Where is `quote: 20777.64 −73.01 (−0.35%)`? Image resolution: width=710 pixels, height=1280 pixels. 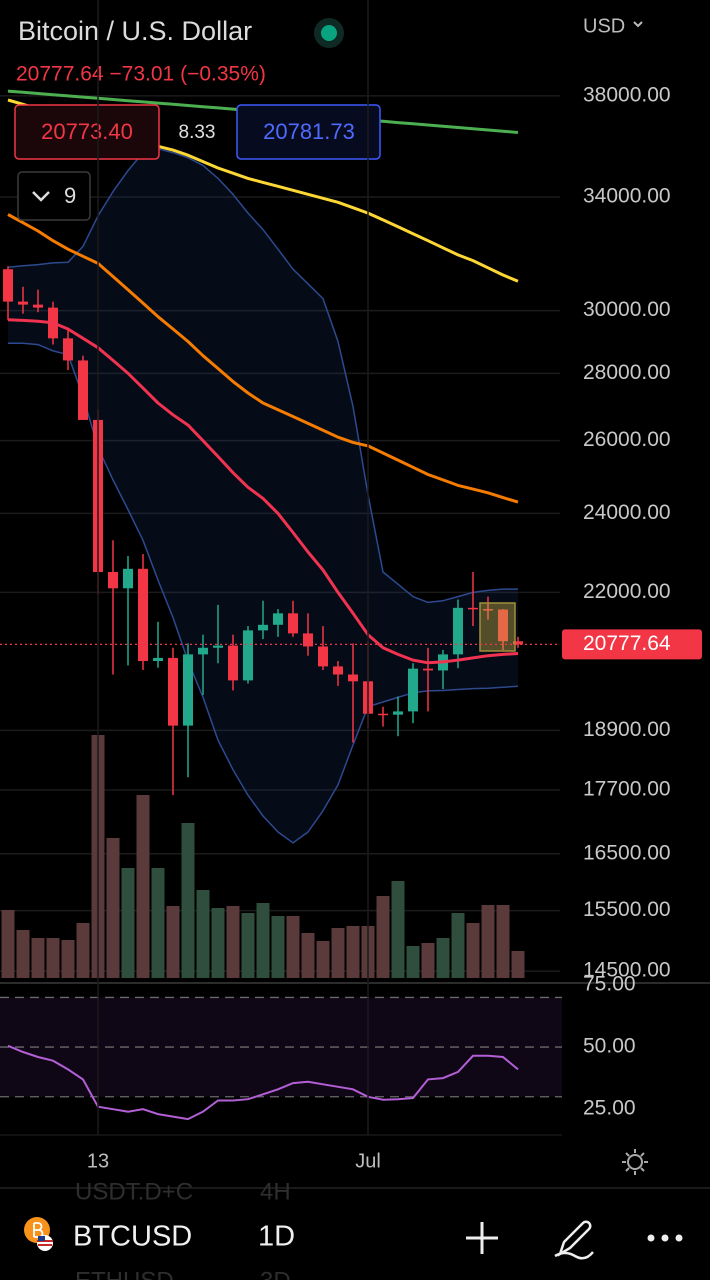
quote: 20777.64 −73.01 (−0.35%) is located at coordinates (141, 74).